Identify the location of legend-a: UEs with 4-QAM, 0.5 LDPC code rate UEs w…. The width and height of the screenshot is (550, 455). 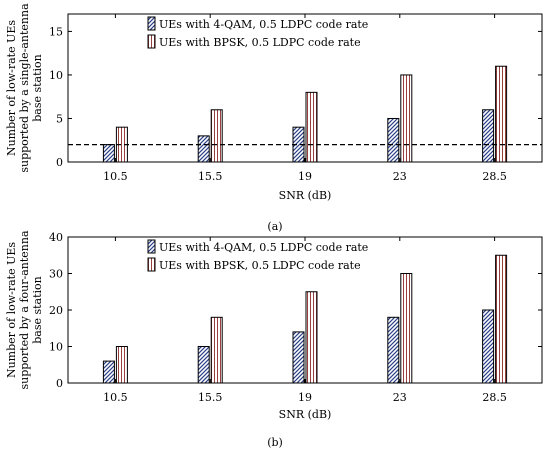
(257, 32).